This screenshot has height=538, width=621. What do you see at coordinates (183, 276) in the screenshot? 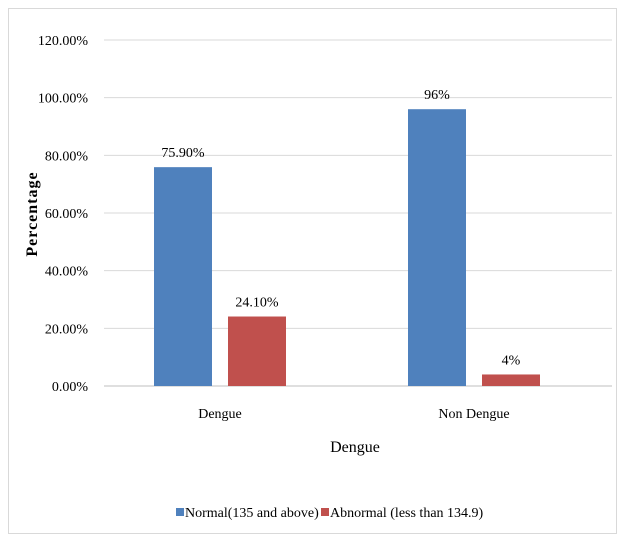
I see `bar-normal-dengue` at bounding box center [183, 276].